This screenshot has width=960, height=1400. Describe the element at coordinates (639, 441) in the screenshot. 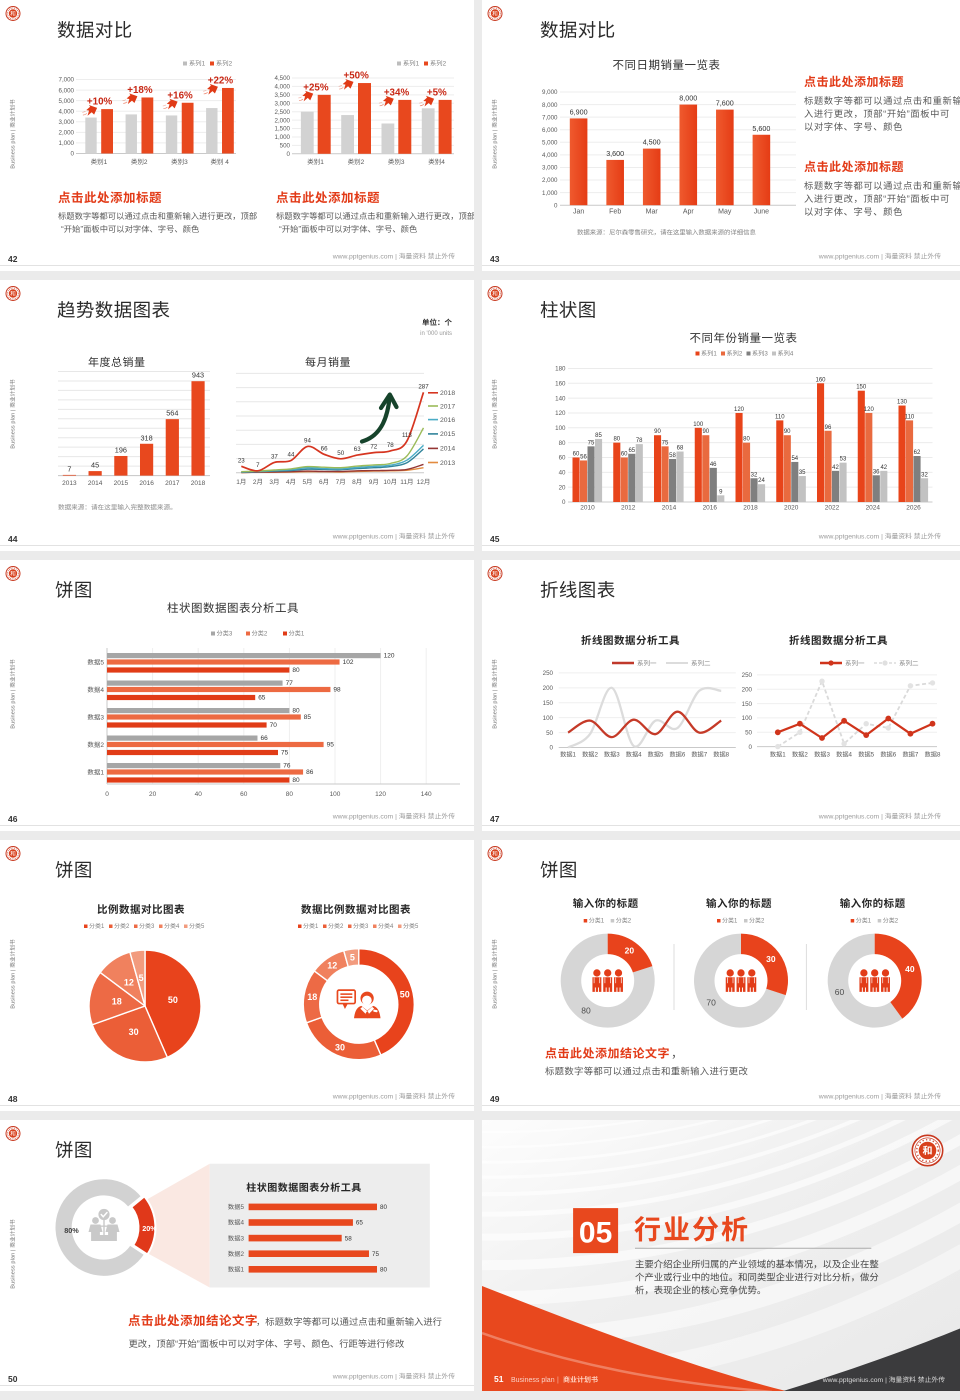

I see `svg-text: 78` at that location.